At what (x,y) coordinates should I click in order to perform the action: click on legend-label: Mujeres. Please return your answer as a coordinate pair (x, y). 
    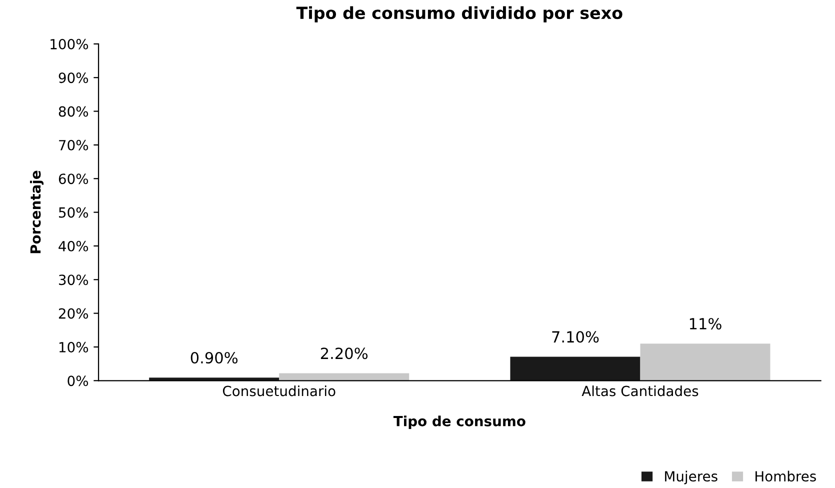
    Looking at the image, I should click on (691, 477).